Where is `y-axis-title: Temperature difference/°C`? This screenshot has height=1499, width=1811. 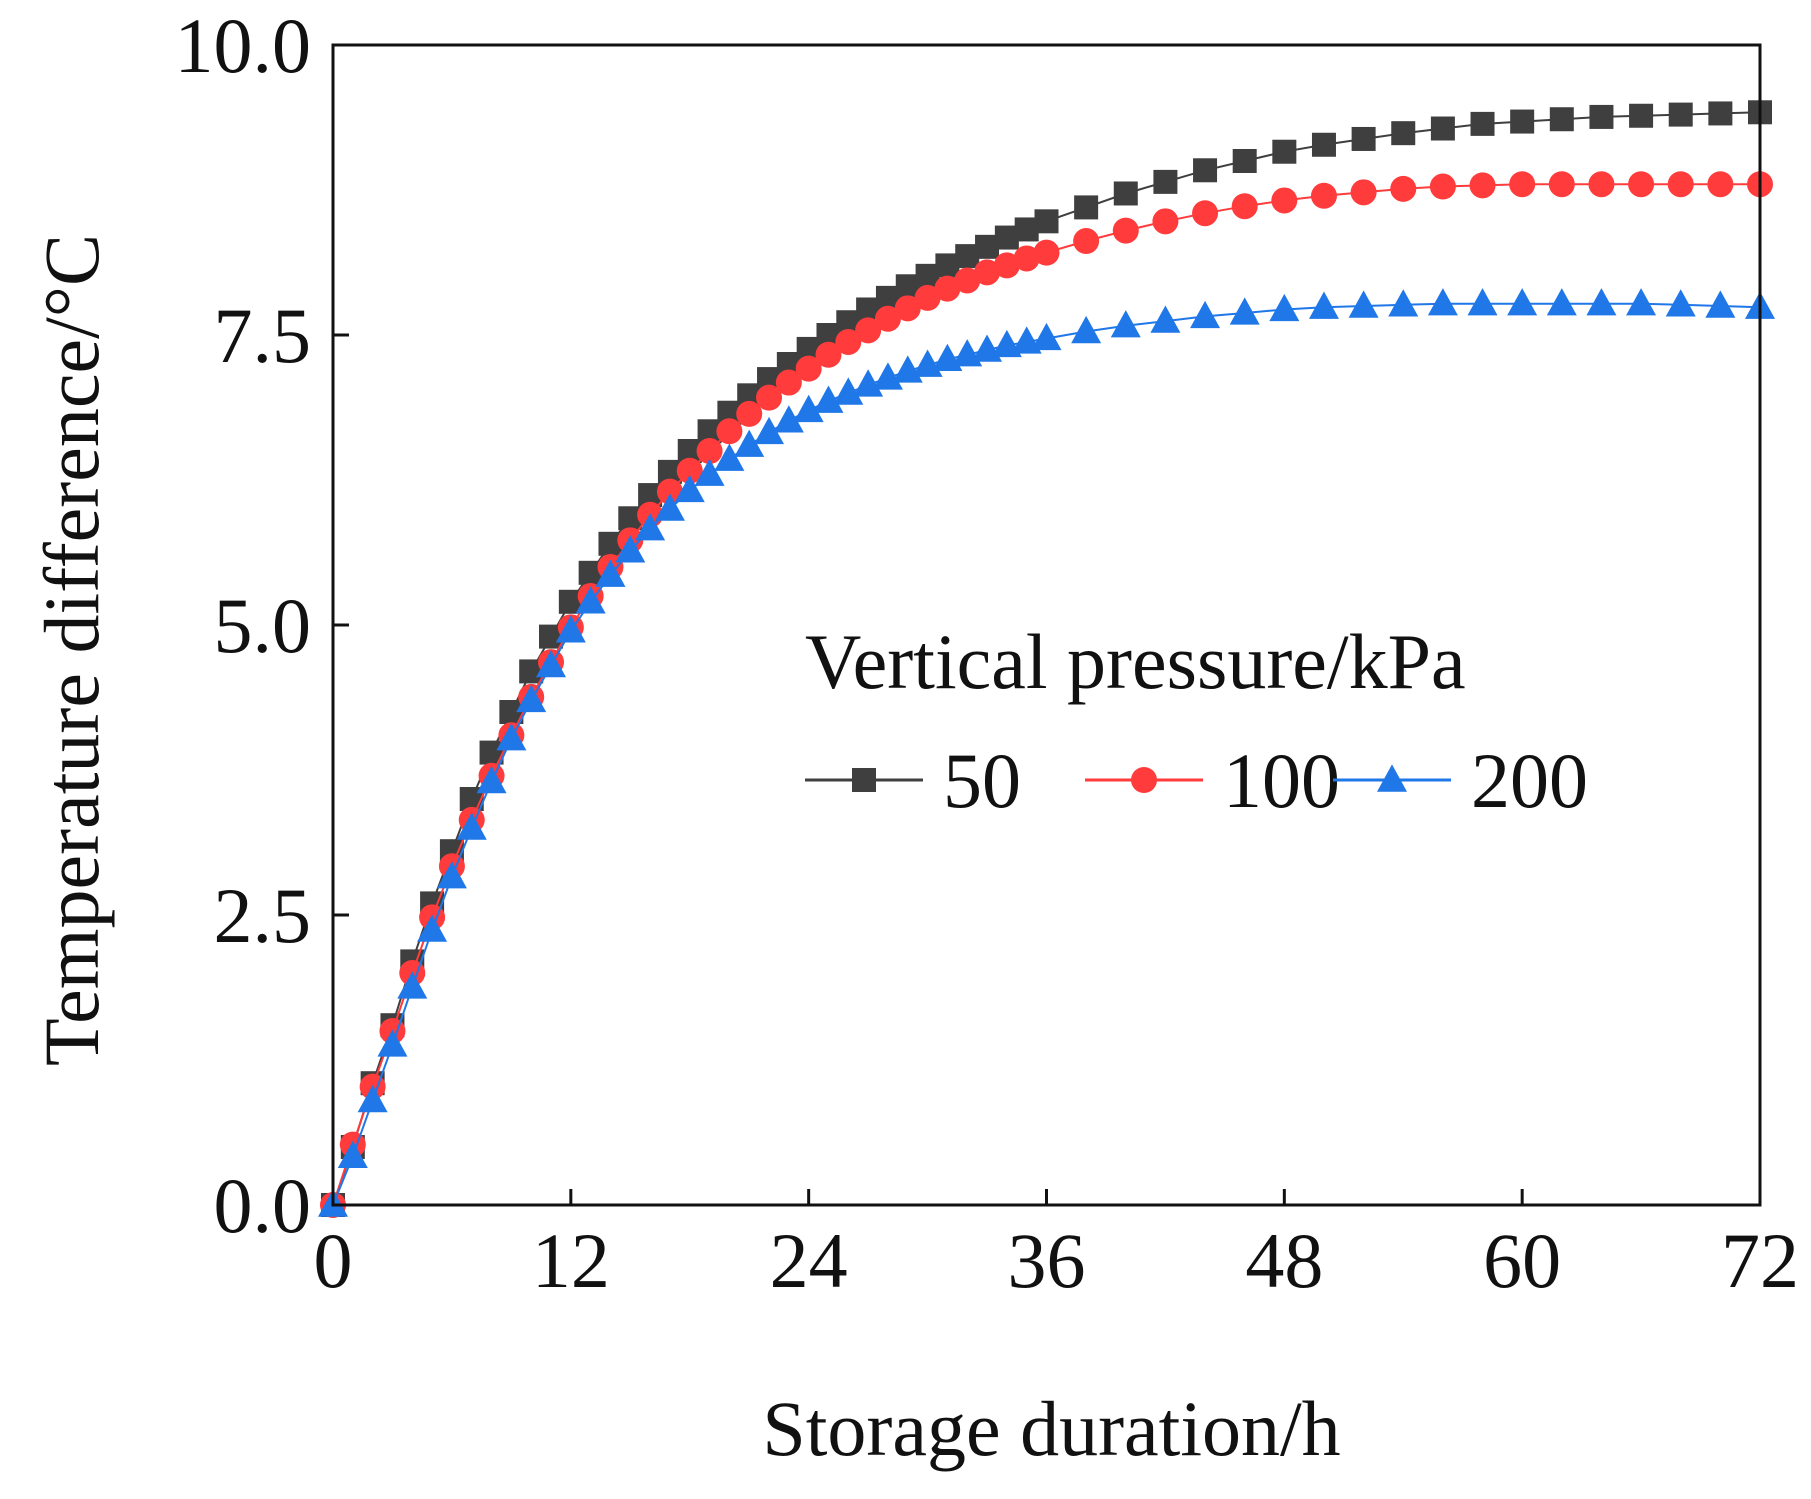 y-axis-title: Temperature difference/°C is located at coordinates (71, 650).